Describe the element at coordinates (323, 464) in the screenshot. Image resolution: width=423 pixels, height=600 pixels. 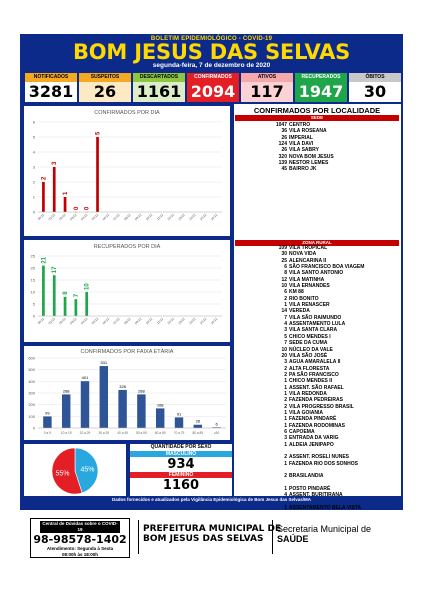
I see `locality-name: FAZENDA RIO DOS SONHOS` at that location.